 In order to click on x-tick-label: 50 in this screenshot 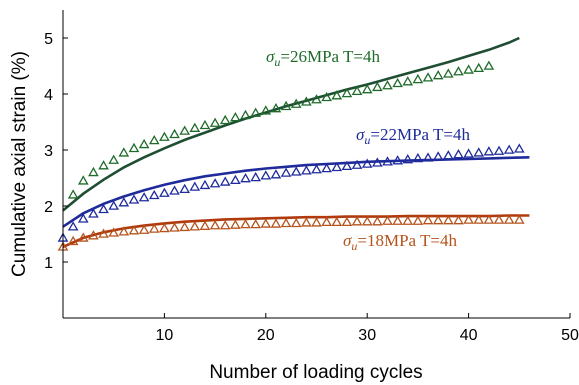, I will do `click(570, 335)`.